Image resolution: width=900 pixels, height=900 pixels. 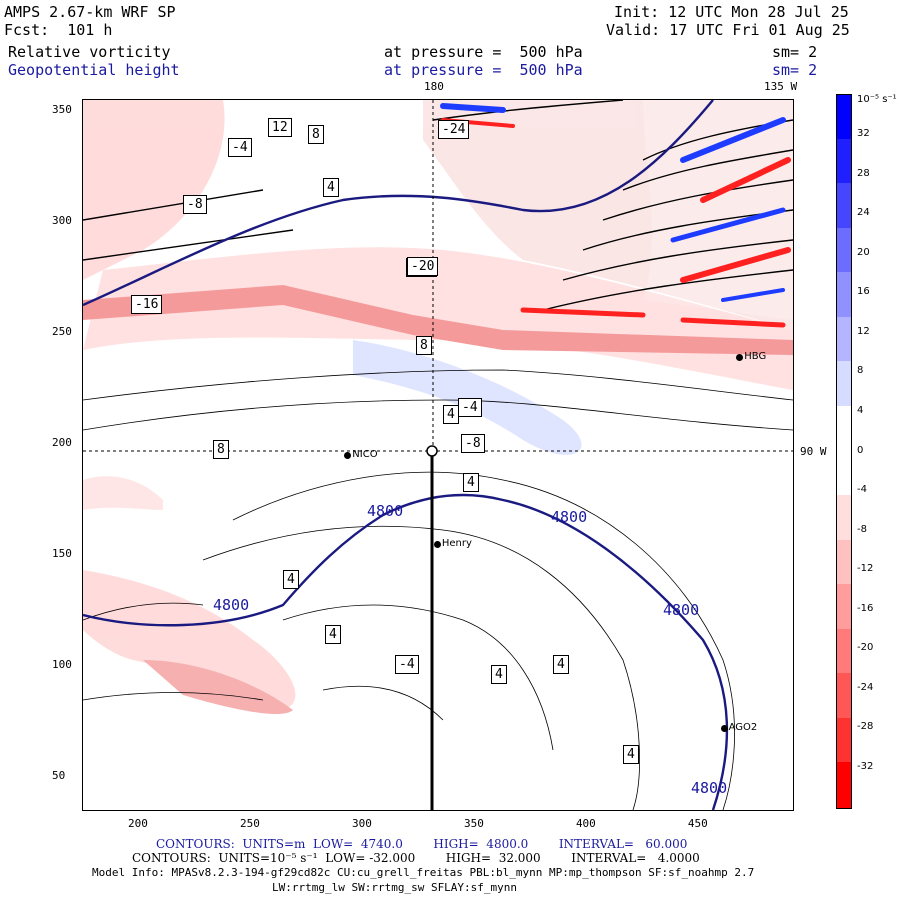 What do you see at coordinates (697, 823) in the screenshot?
I see `x-tick-label: 450` at bounding box center [697, 823].